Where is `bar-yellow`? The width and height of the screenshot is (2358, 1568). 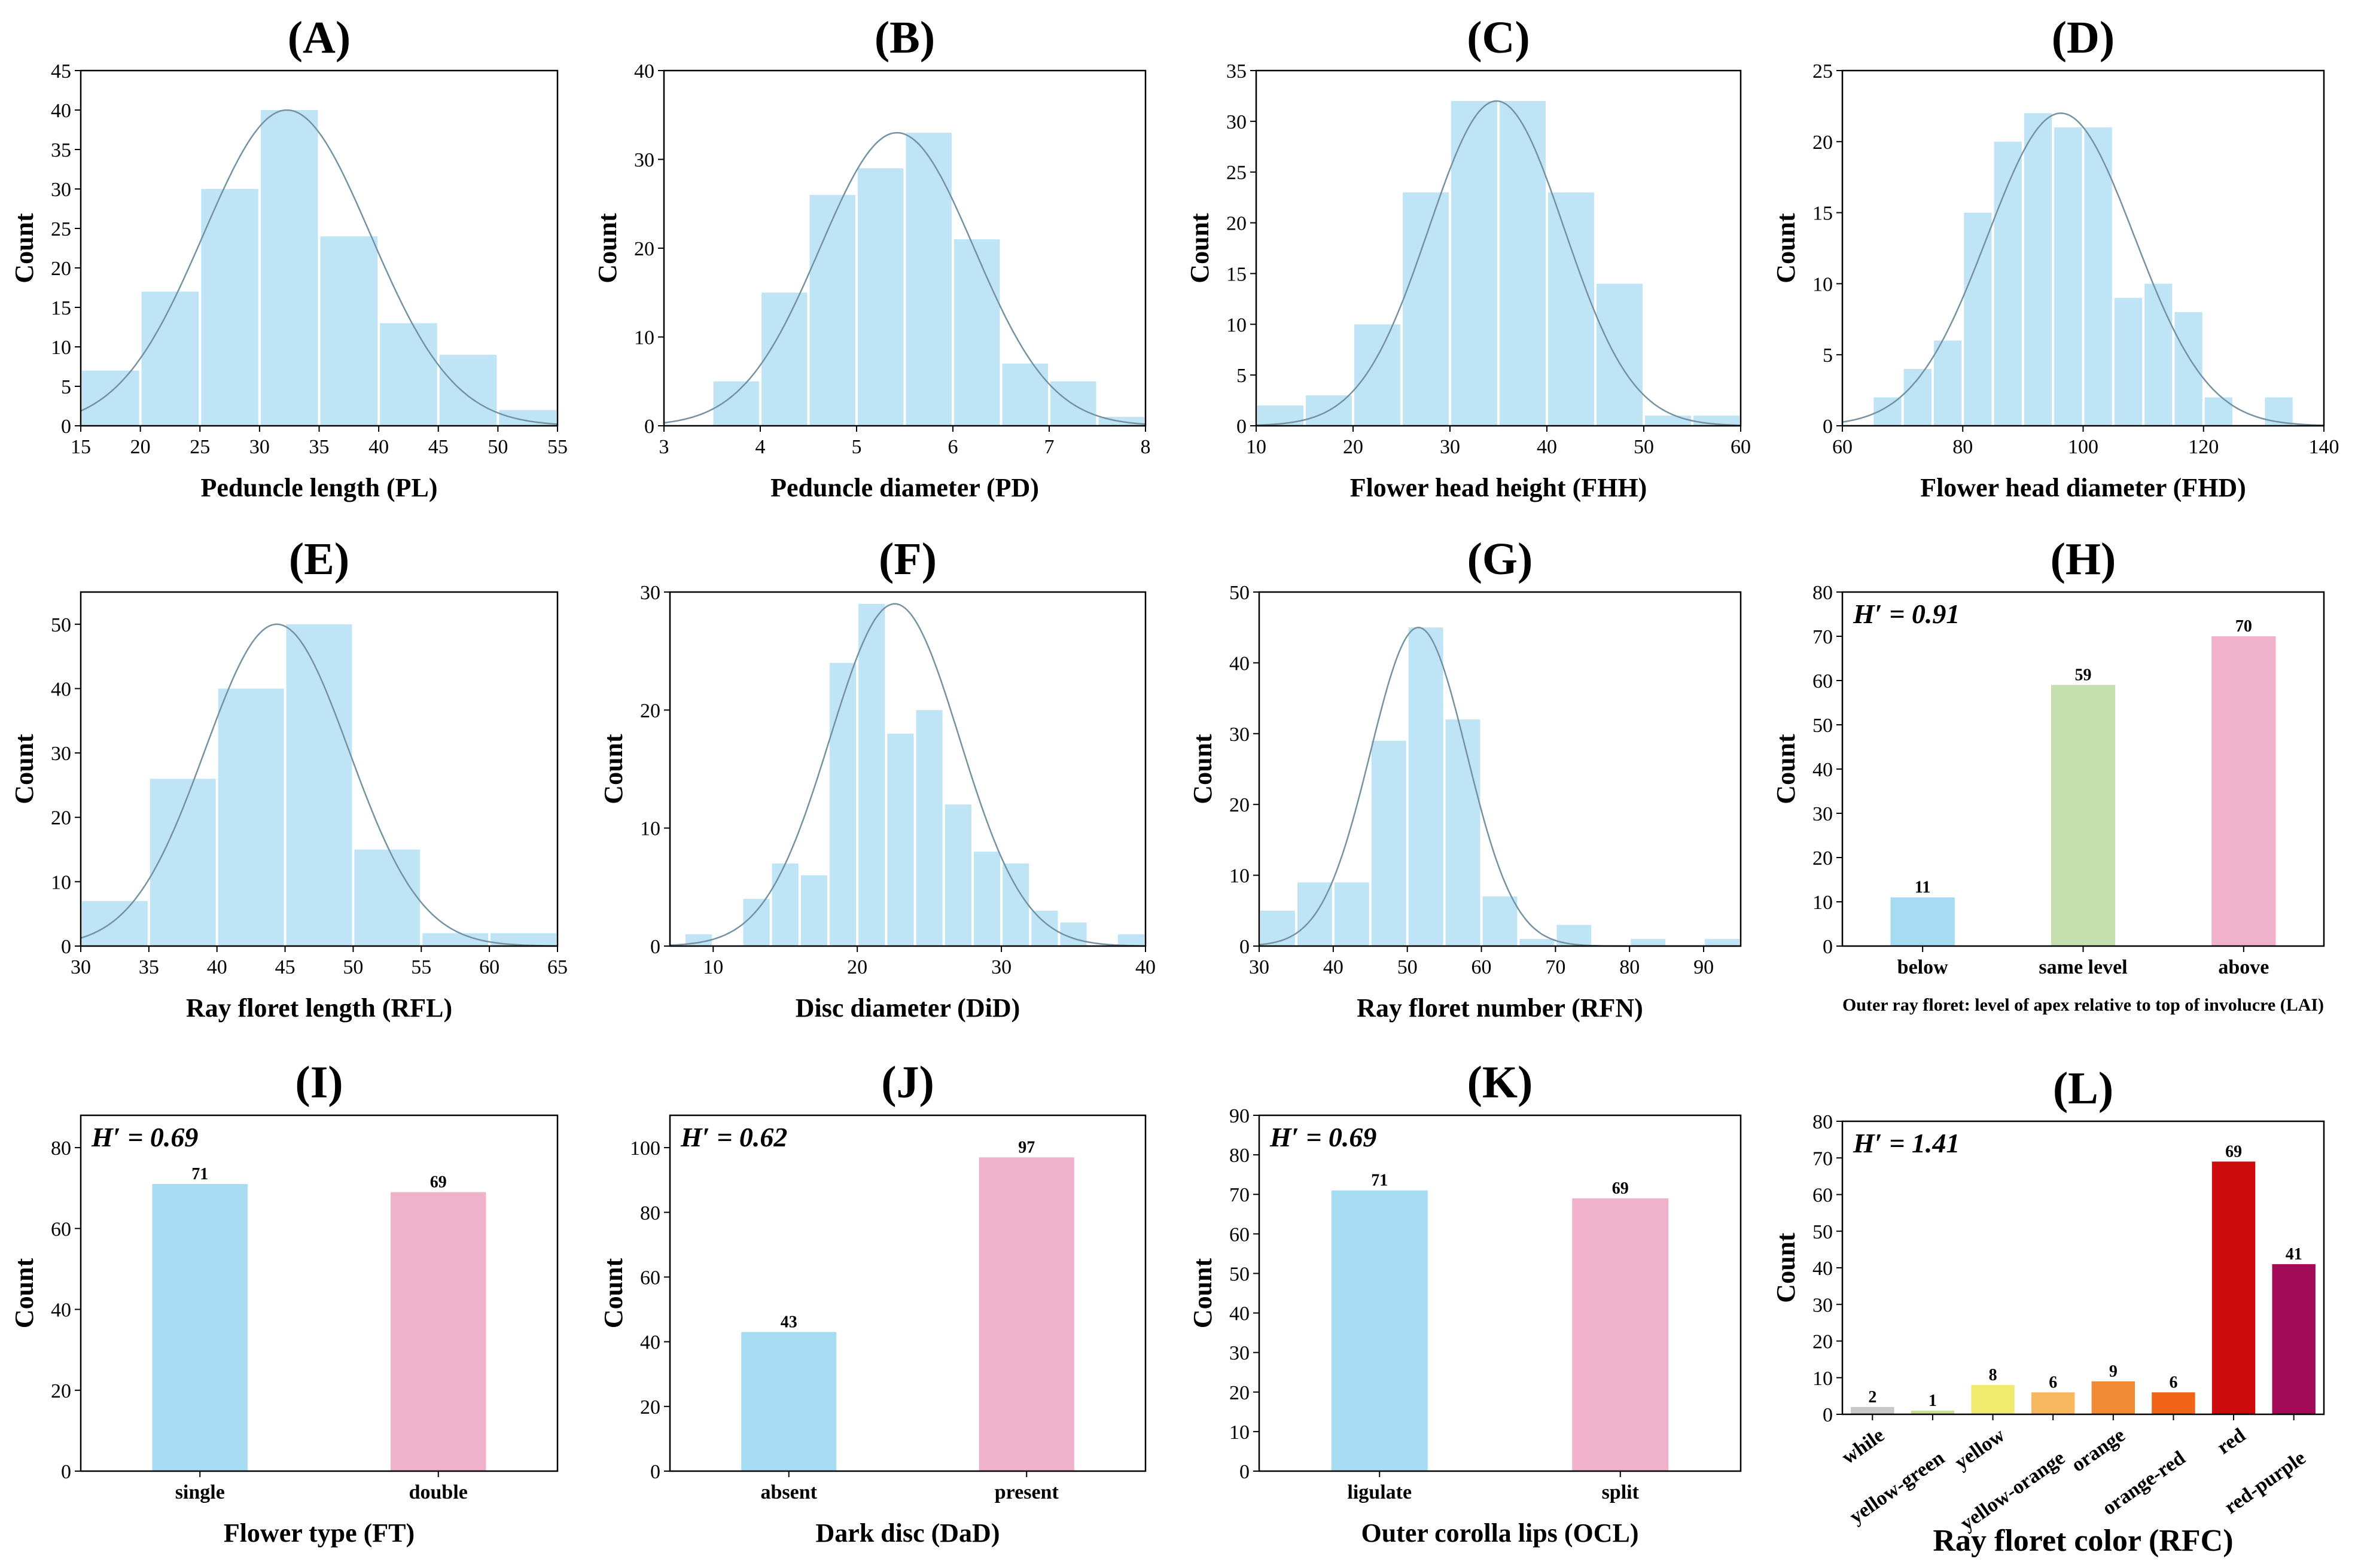
bar-yellow is located at coordinates (1993, 1399).